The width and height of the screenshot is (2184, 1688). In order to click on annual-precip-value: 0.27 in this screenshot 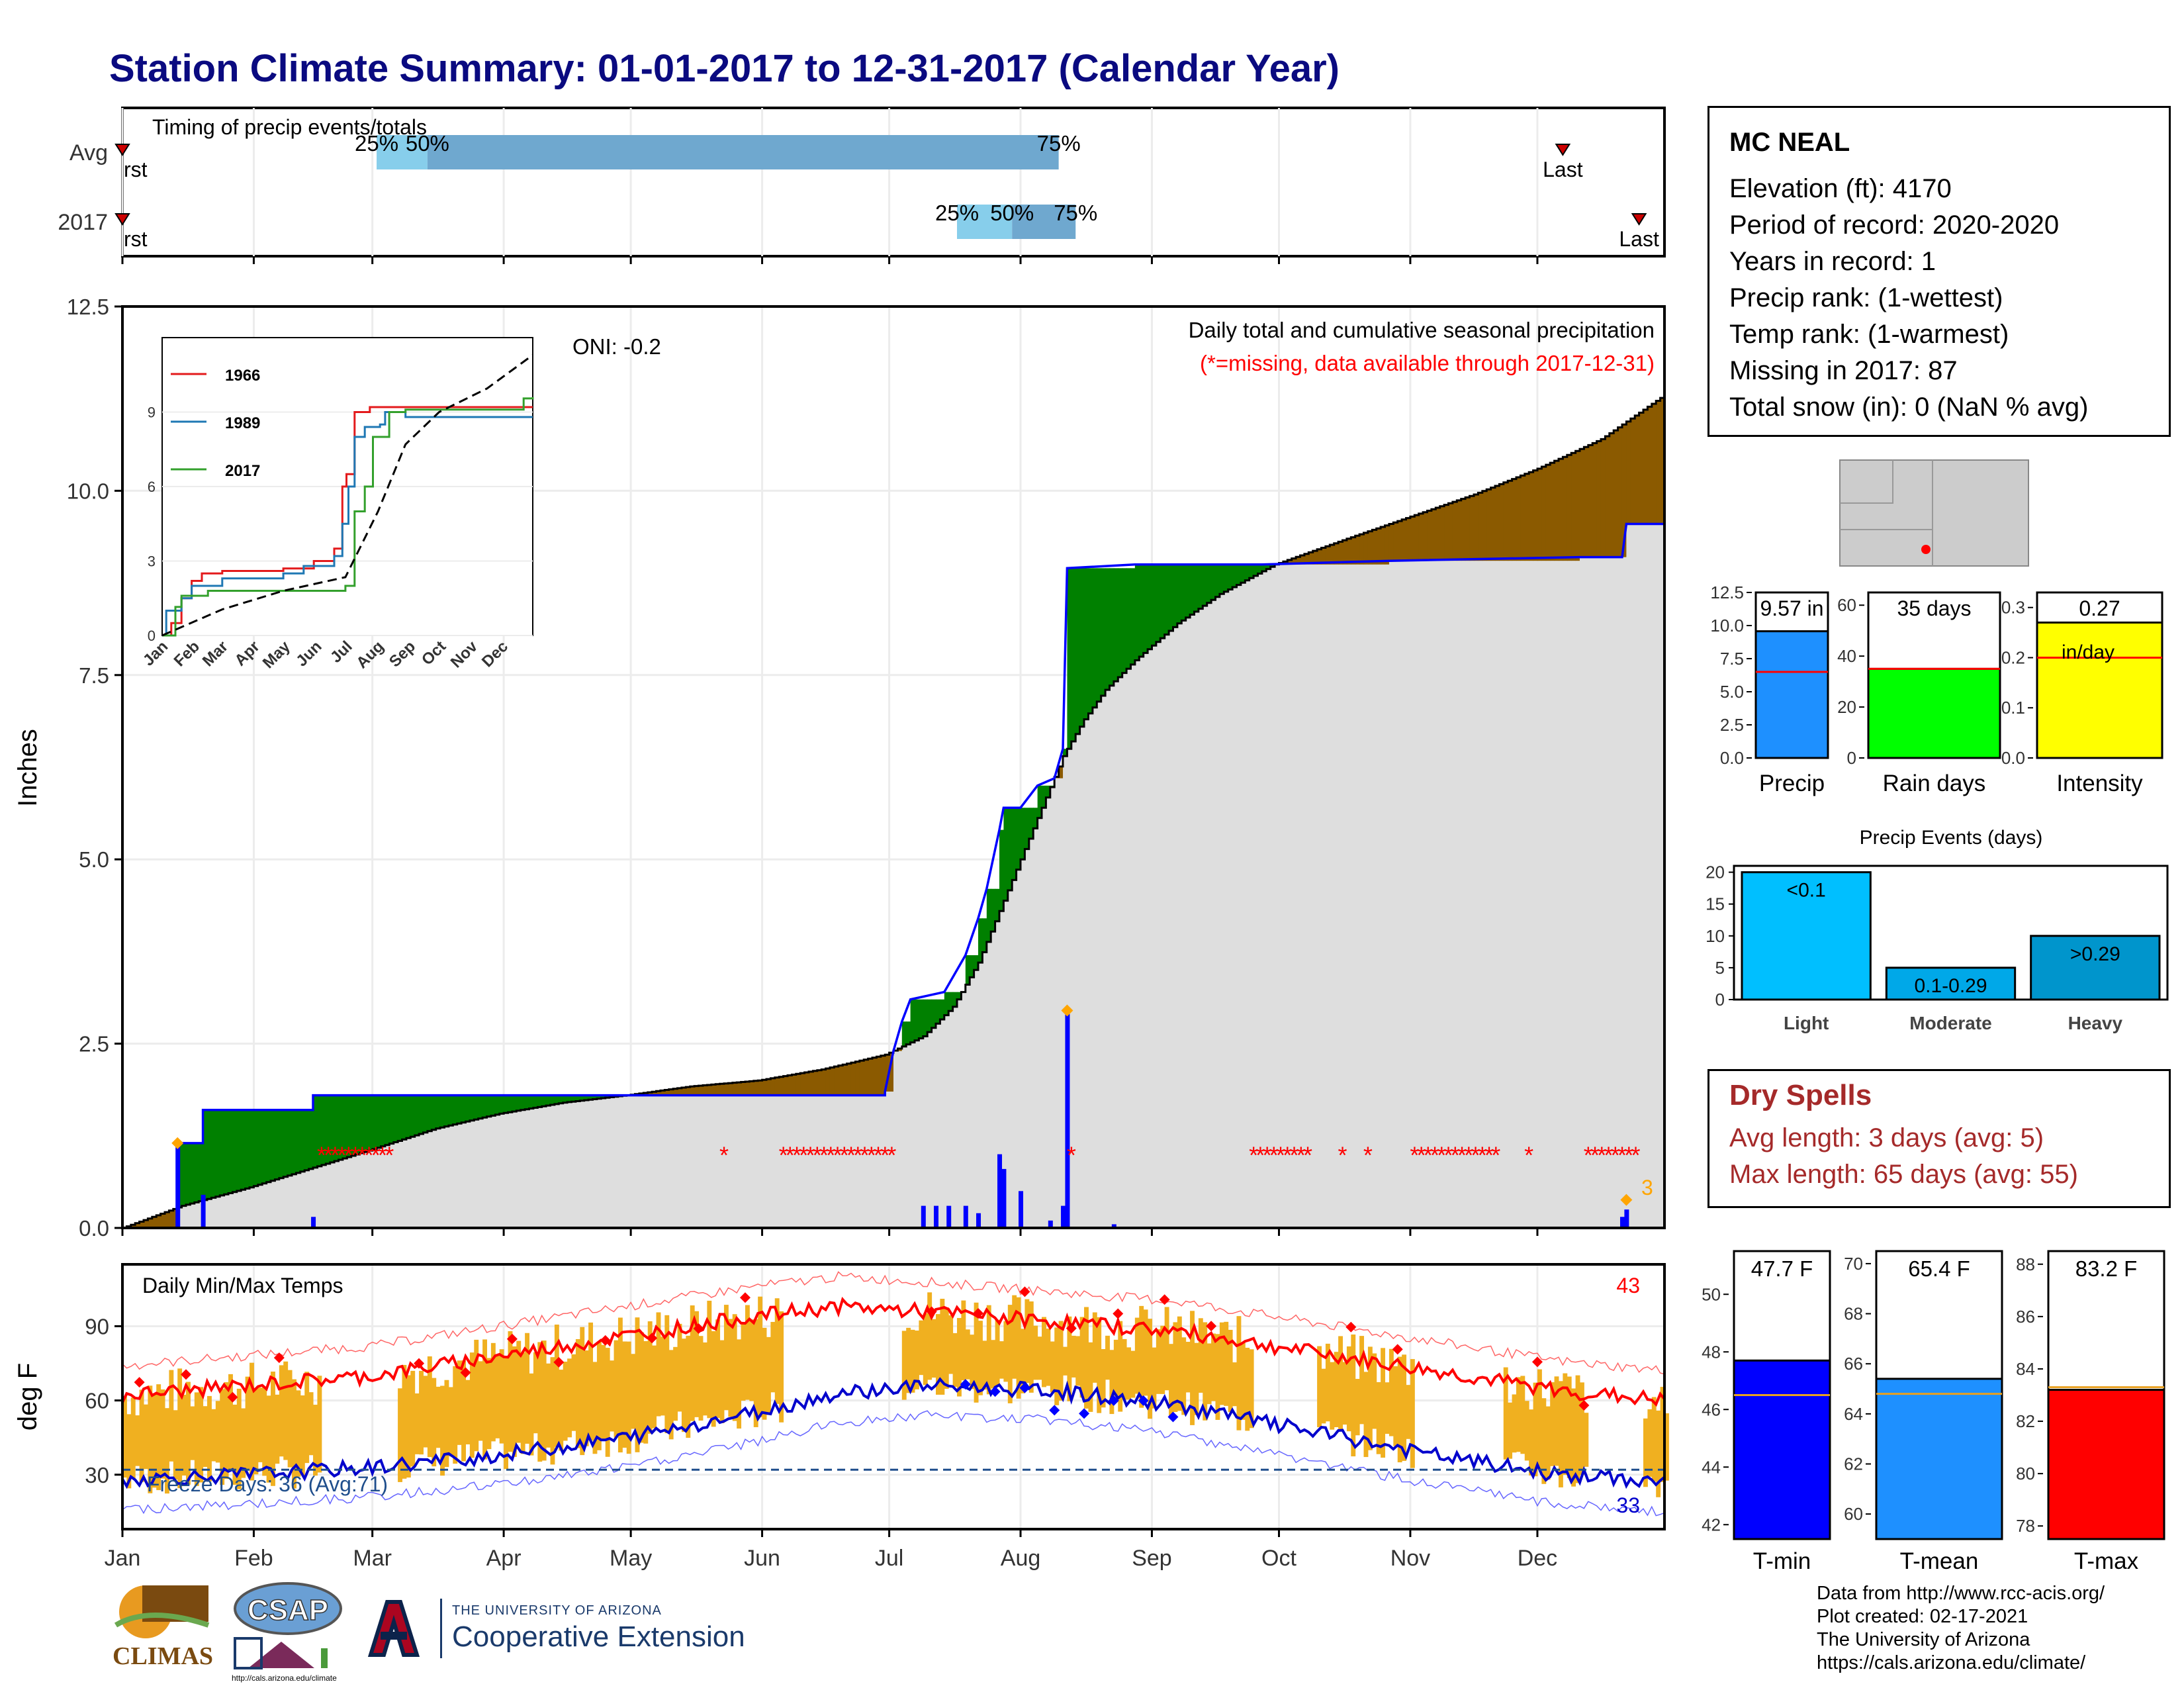, I will do `click(2099, 608)`.